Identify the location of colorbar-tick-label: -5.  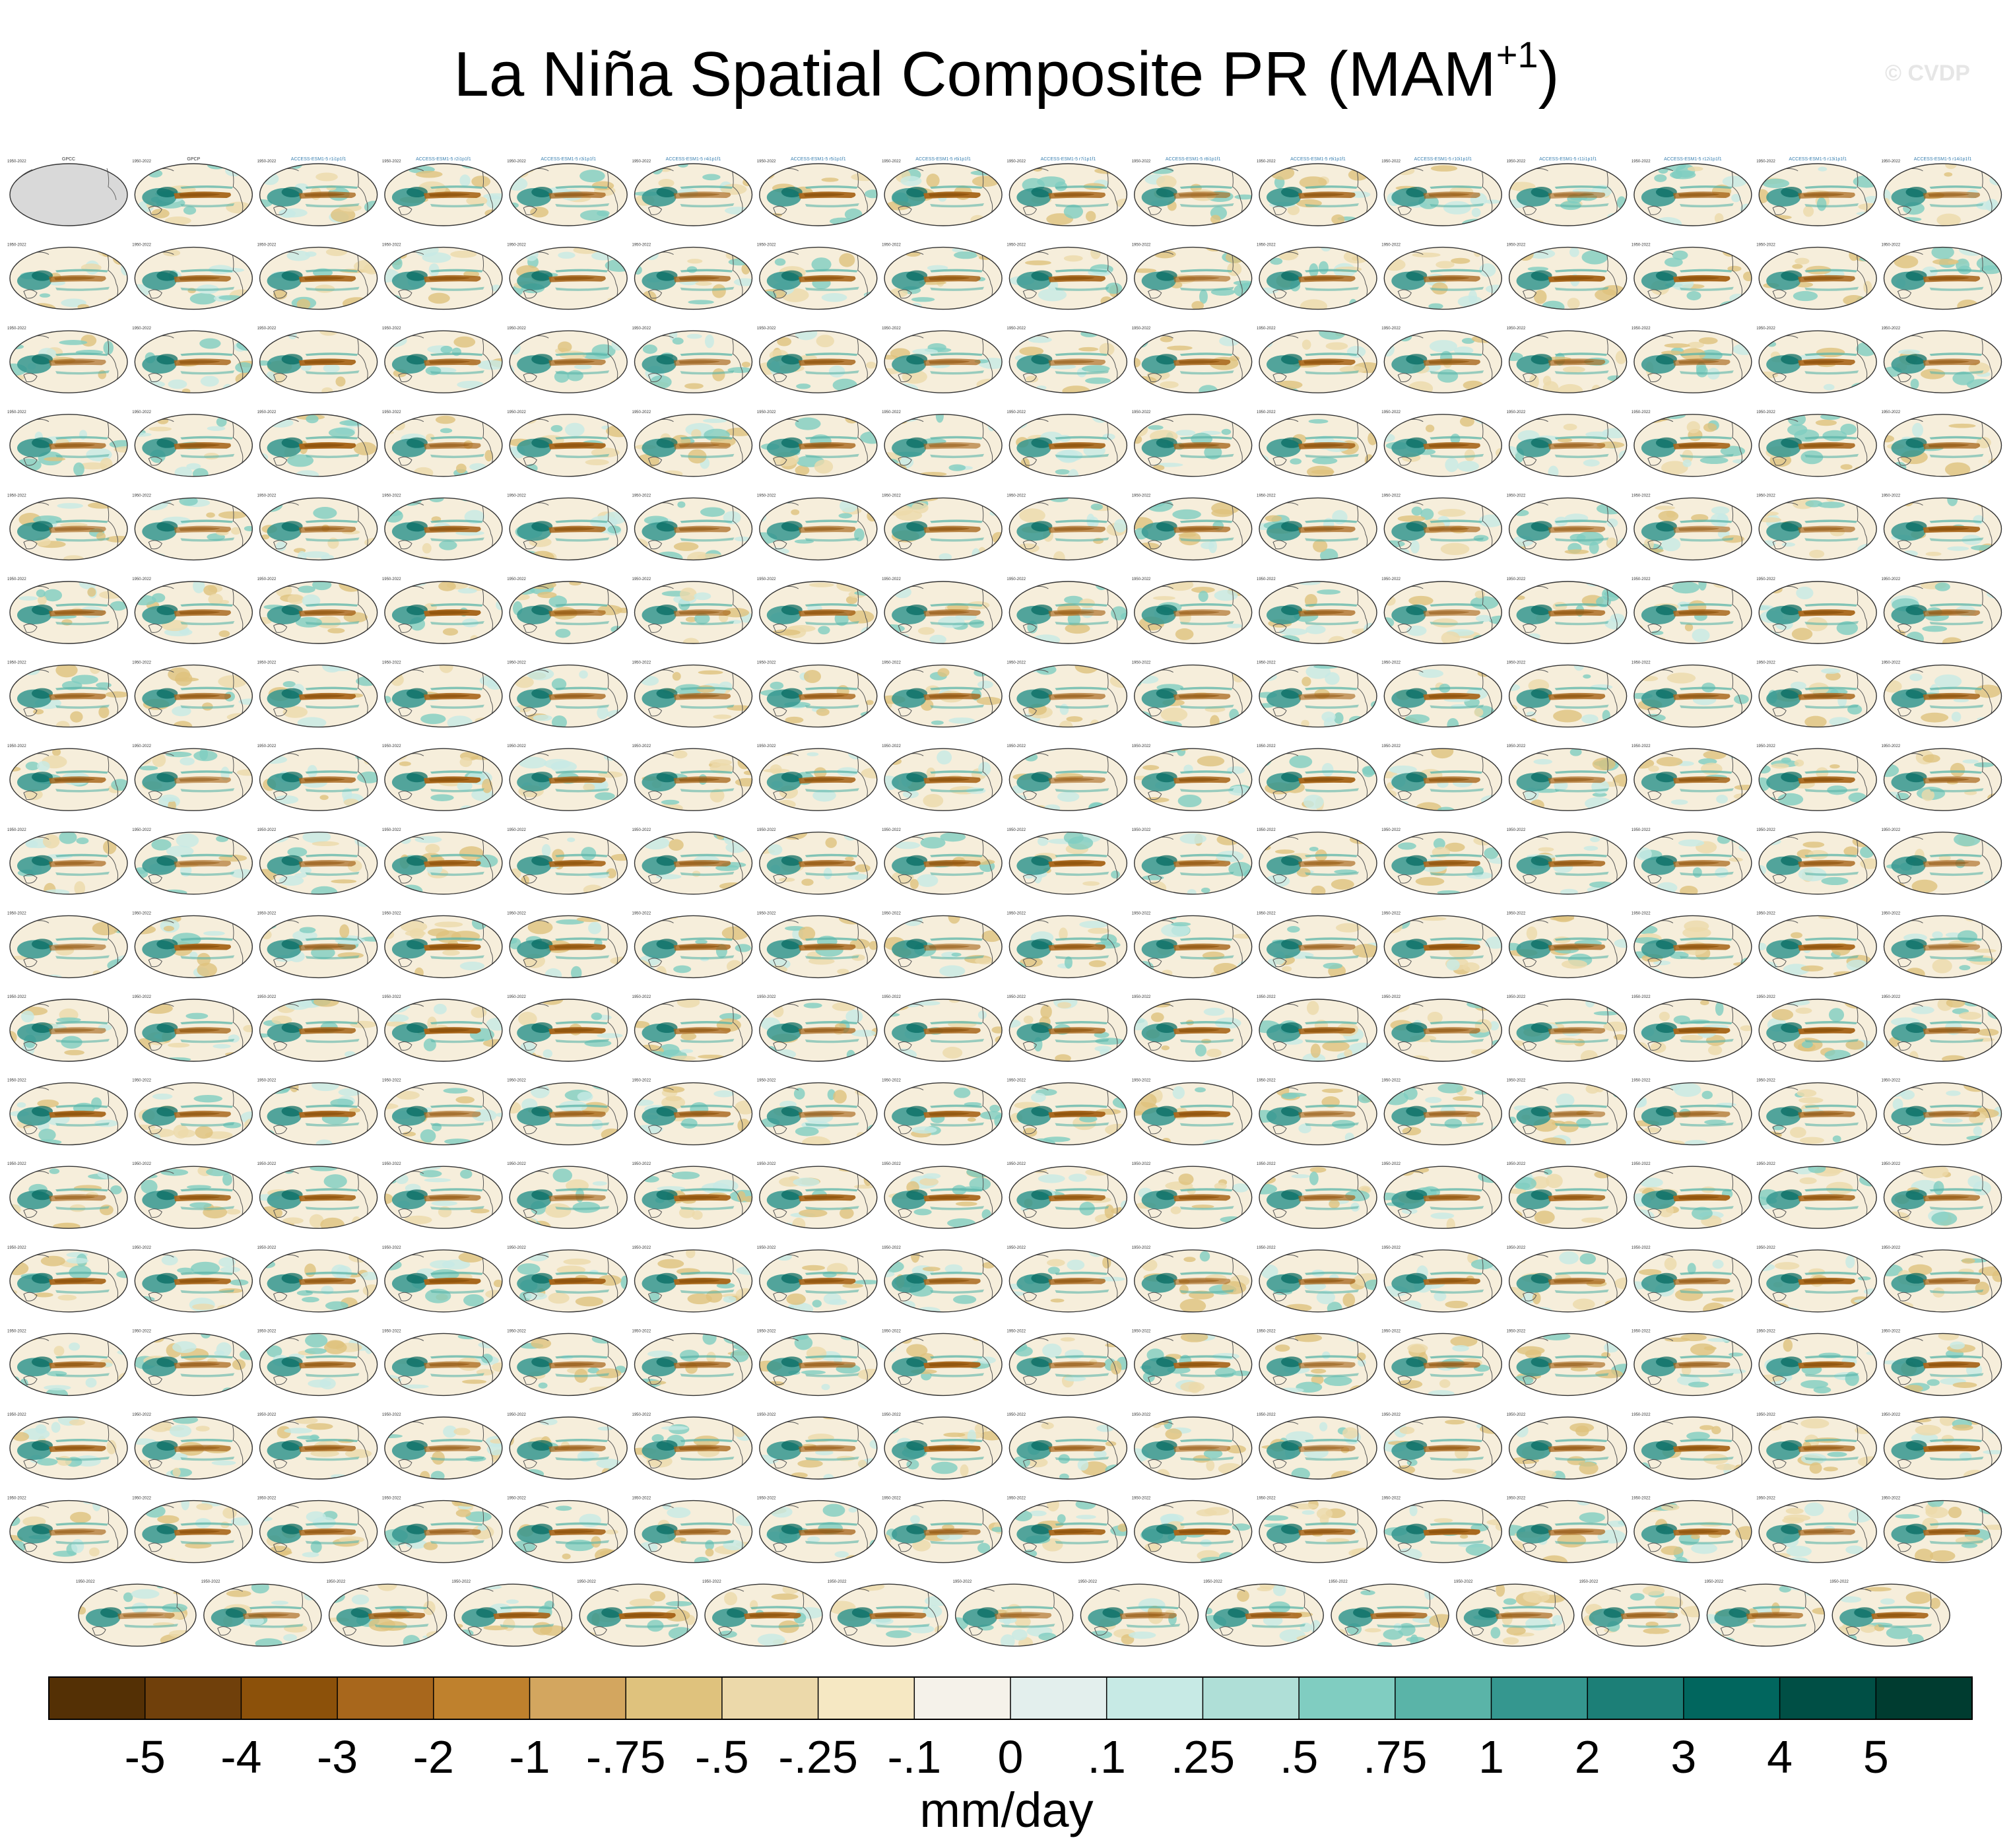
(145, 1757).